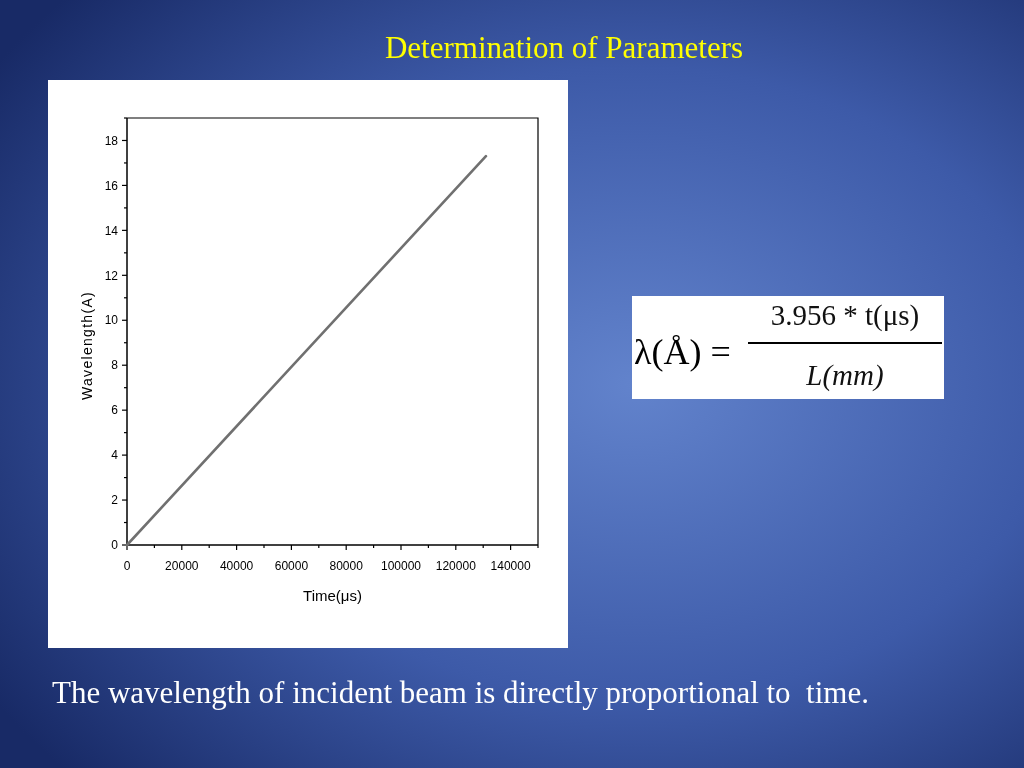 This screenshot has width=1024, height=768. I want to click on y-tick-label: 2, so click(115, 500).